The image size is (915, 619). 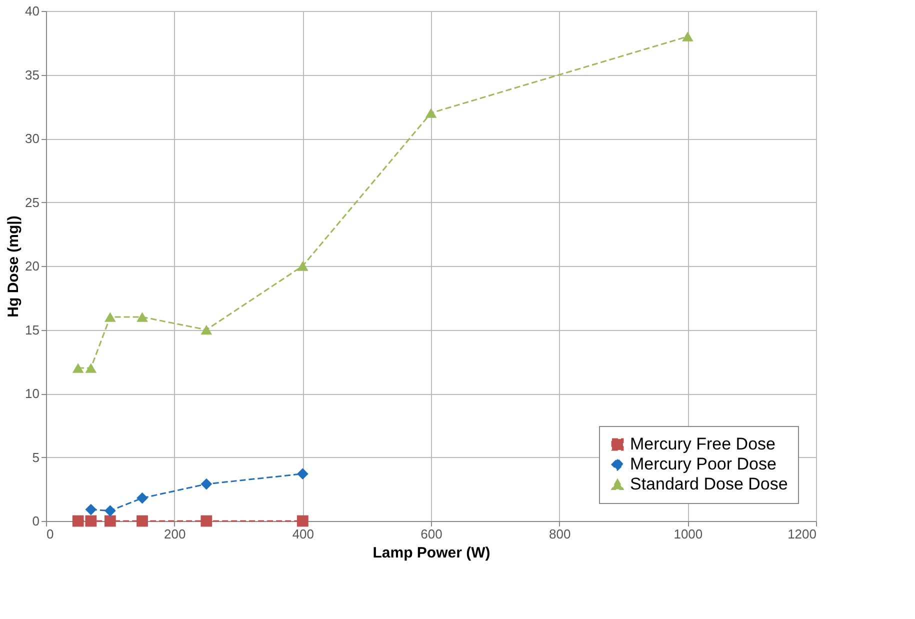 What do you see at coordinates (32, 74) in the screenshot?
I see `y-tick-label: 35` at bounding box center [32, 74].